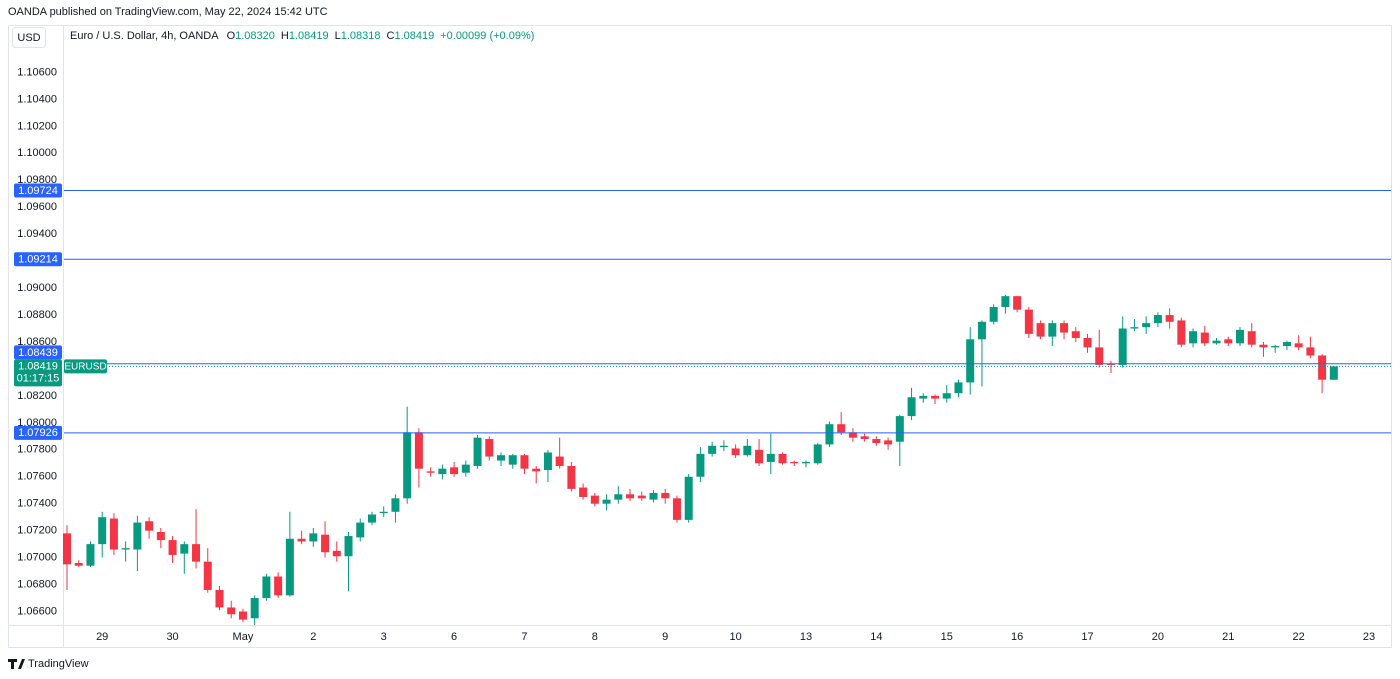 The image size is (1400, 679). What do you see at coordinates (37, 611) in the screenshot?
I see `y-tick-label: 1.06600` at bounding box center [37, 611].